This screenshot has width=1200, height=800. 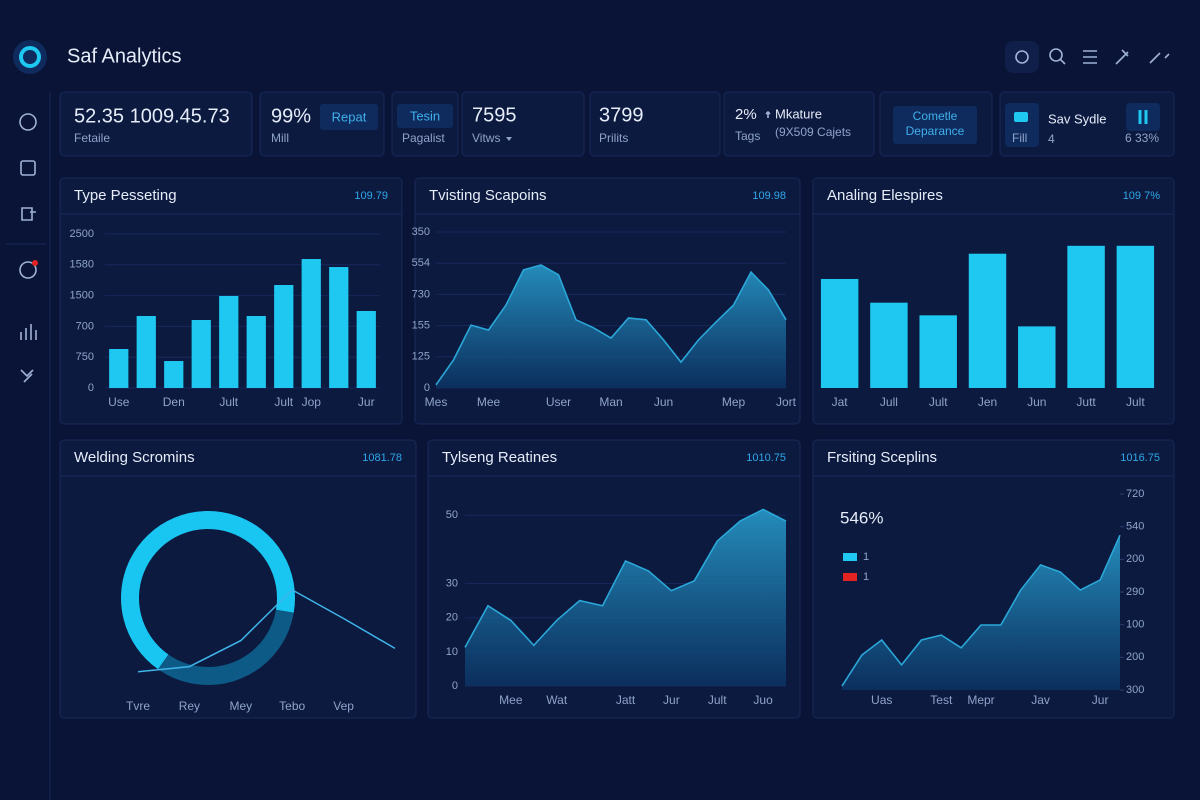 What do you see at coordinates (746, 114) in the screenshot?
I see `kpi-value: 2%` at bounding box center [746, 114].